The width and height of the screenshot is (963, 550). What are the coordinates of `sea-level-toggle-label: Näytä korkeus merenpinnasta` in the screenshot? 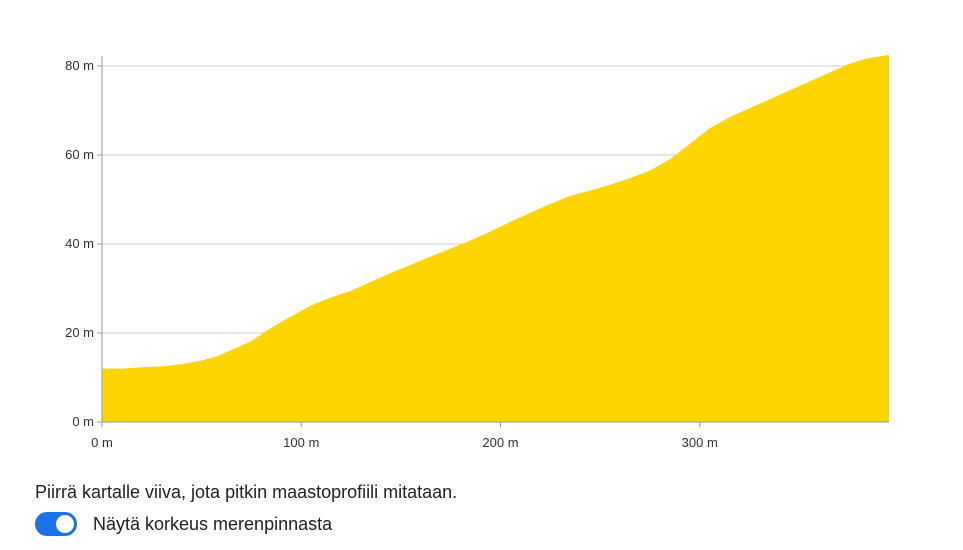 It's located at (213, 523).